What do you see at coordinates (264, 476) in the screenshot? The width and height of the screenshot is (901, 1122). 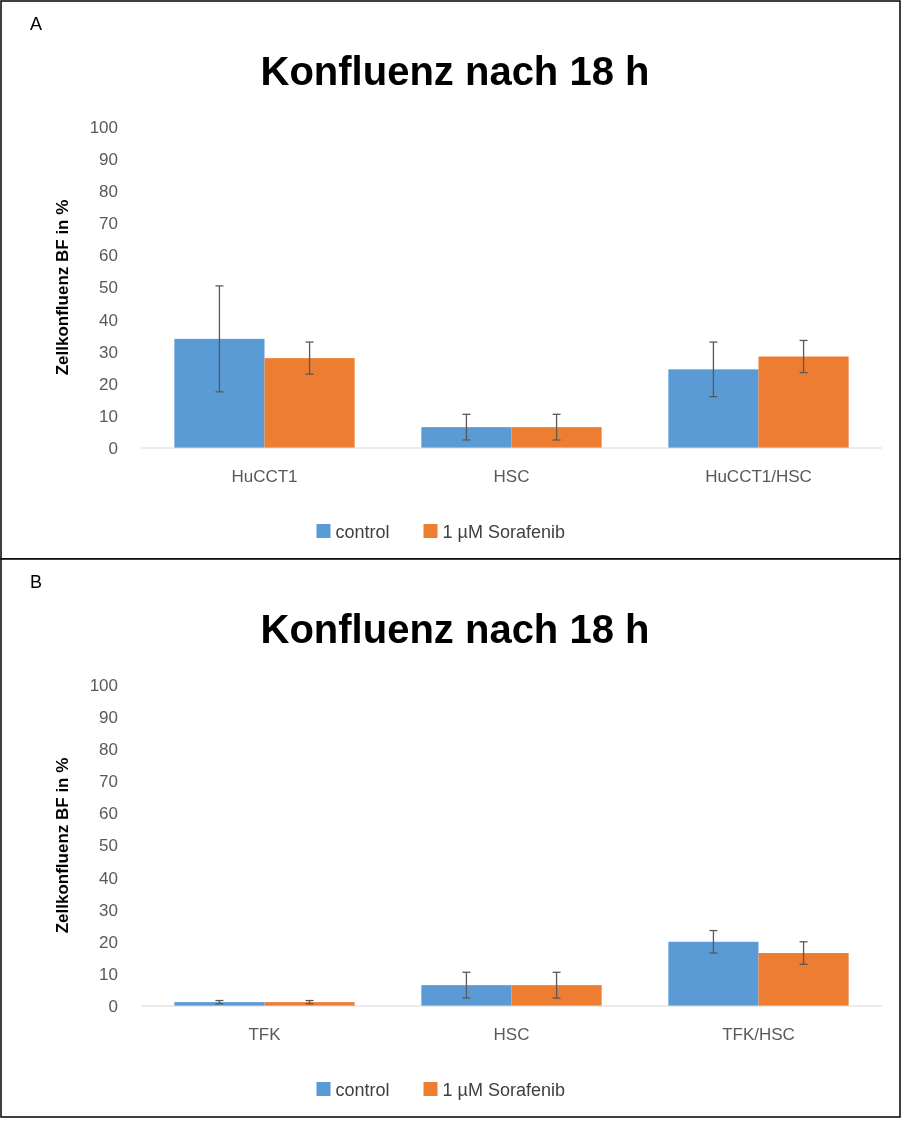 I see `x-tick-label: HuCCT1` at bounding box center [264, 476].